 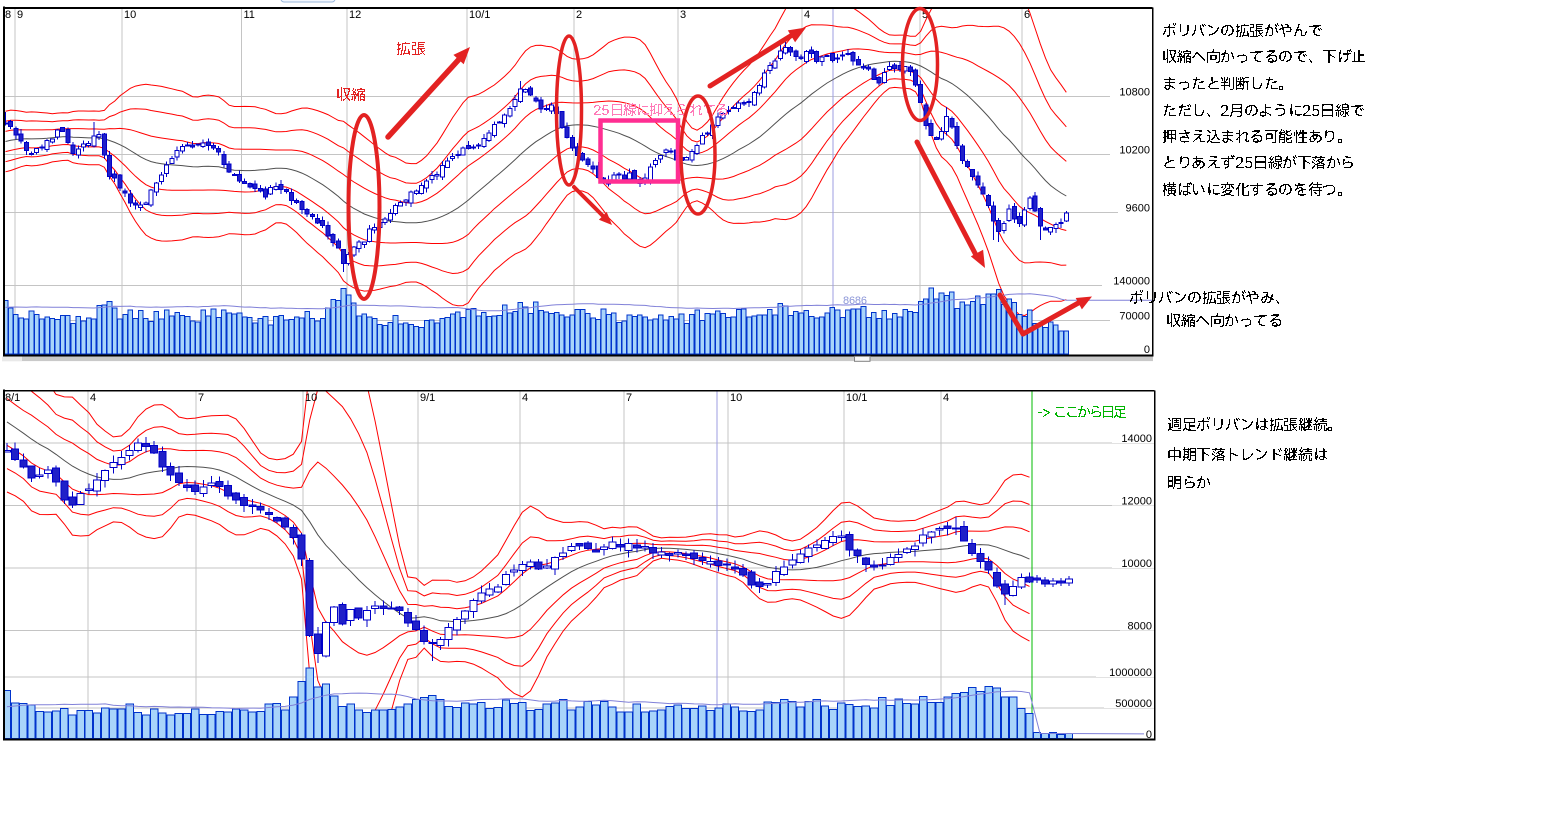 I want to click on svg-text: 12000, so click(x=1136, y=502).